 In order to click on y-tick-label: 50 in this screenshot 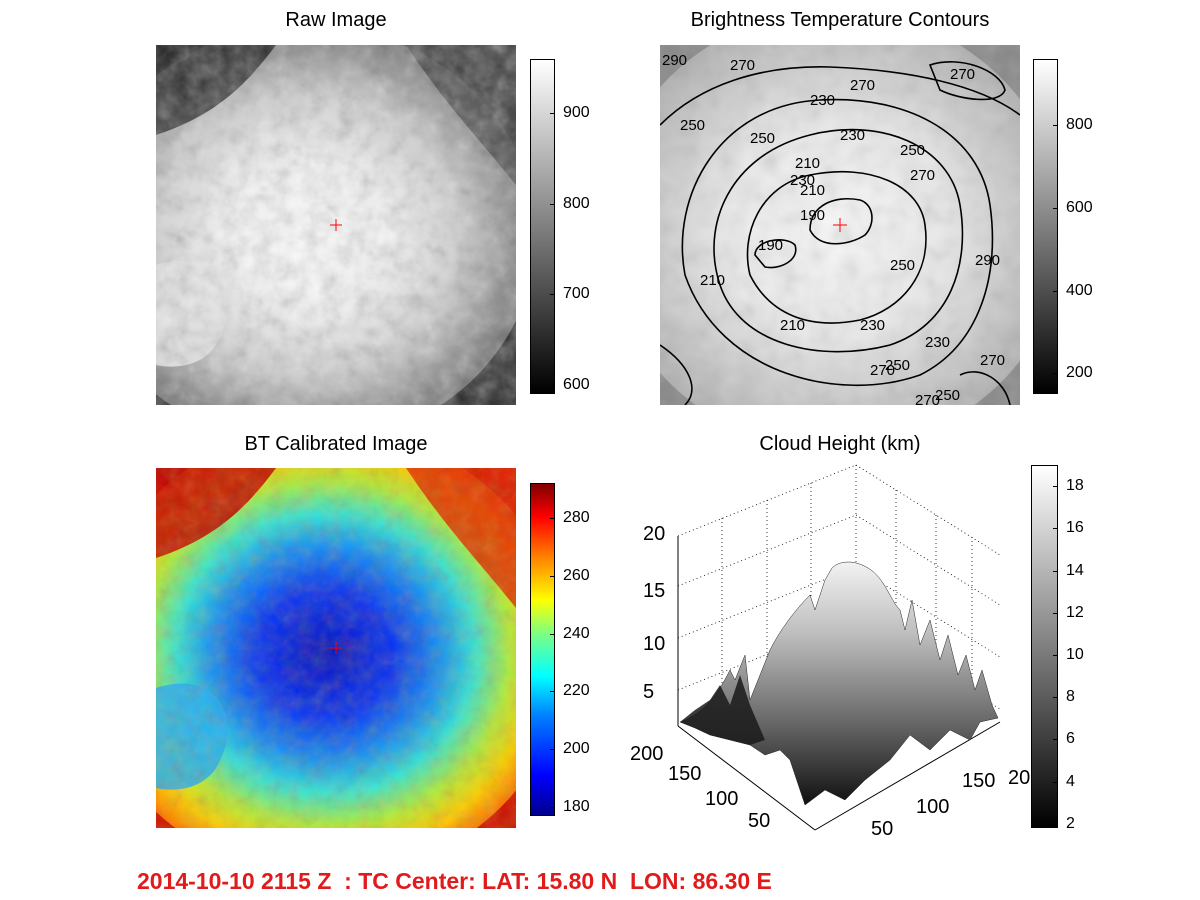, I will do `click(759, 821)`.